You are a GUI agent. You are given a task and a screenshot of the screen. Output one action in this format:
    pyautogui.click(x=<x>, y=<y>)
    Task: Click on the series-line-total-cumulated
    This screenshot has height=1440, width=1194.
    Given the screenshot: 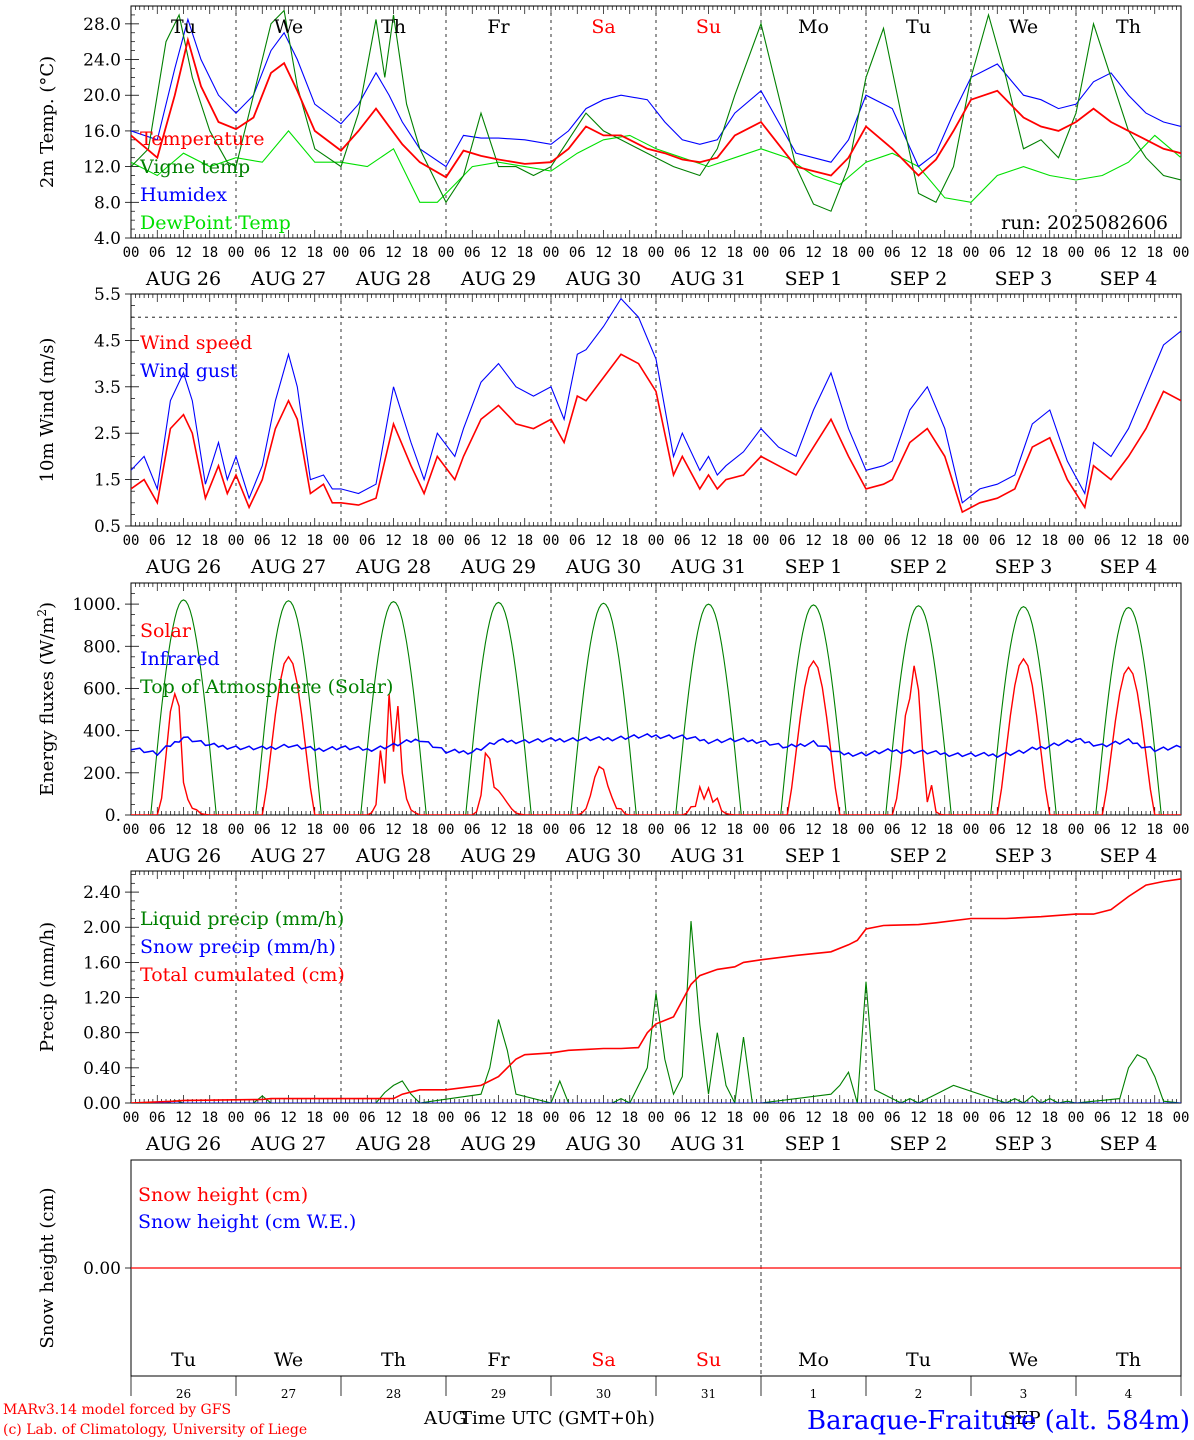 What is the action you would take?
    pyautogui.click(x=656, y=990)
    